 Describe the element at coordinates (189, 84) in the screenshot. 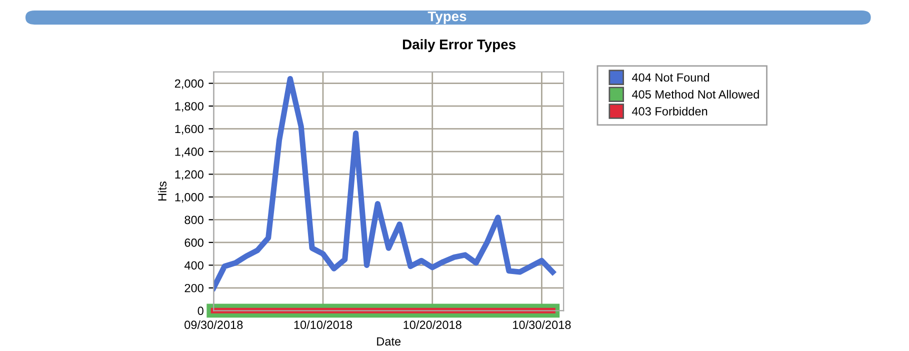

I see `y-tick-label: 2,000` at that location.